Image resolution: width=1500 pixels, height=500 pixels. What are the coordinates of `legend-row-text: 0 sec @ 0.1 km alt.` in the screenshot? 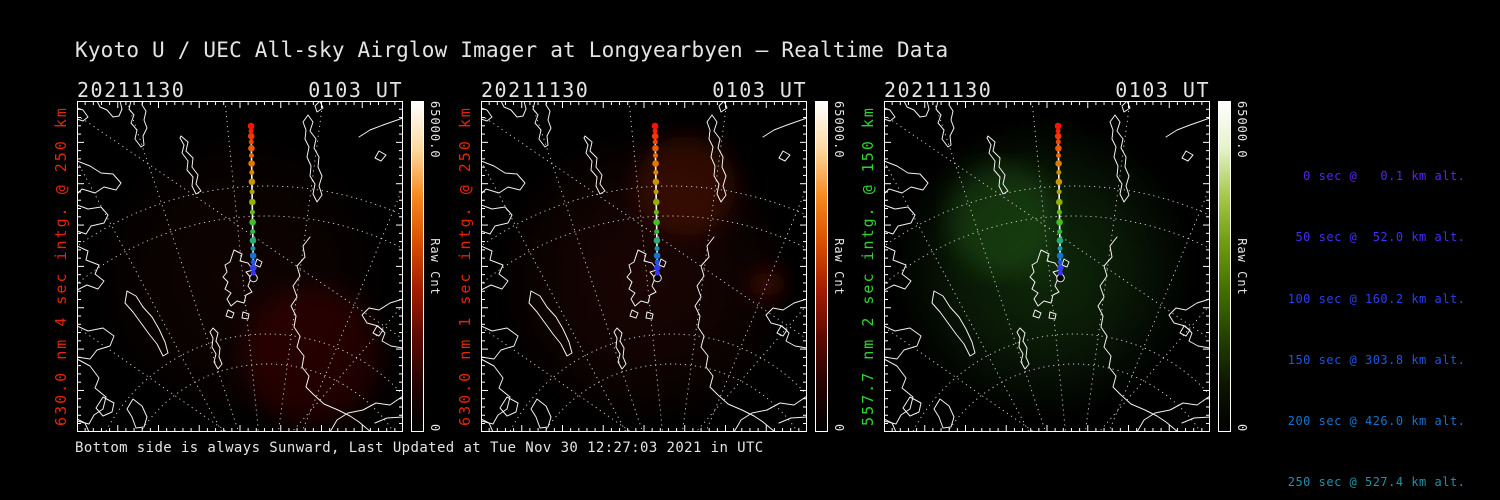 It's located at (1373, 176).